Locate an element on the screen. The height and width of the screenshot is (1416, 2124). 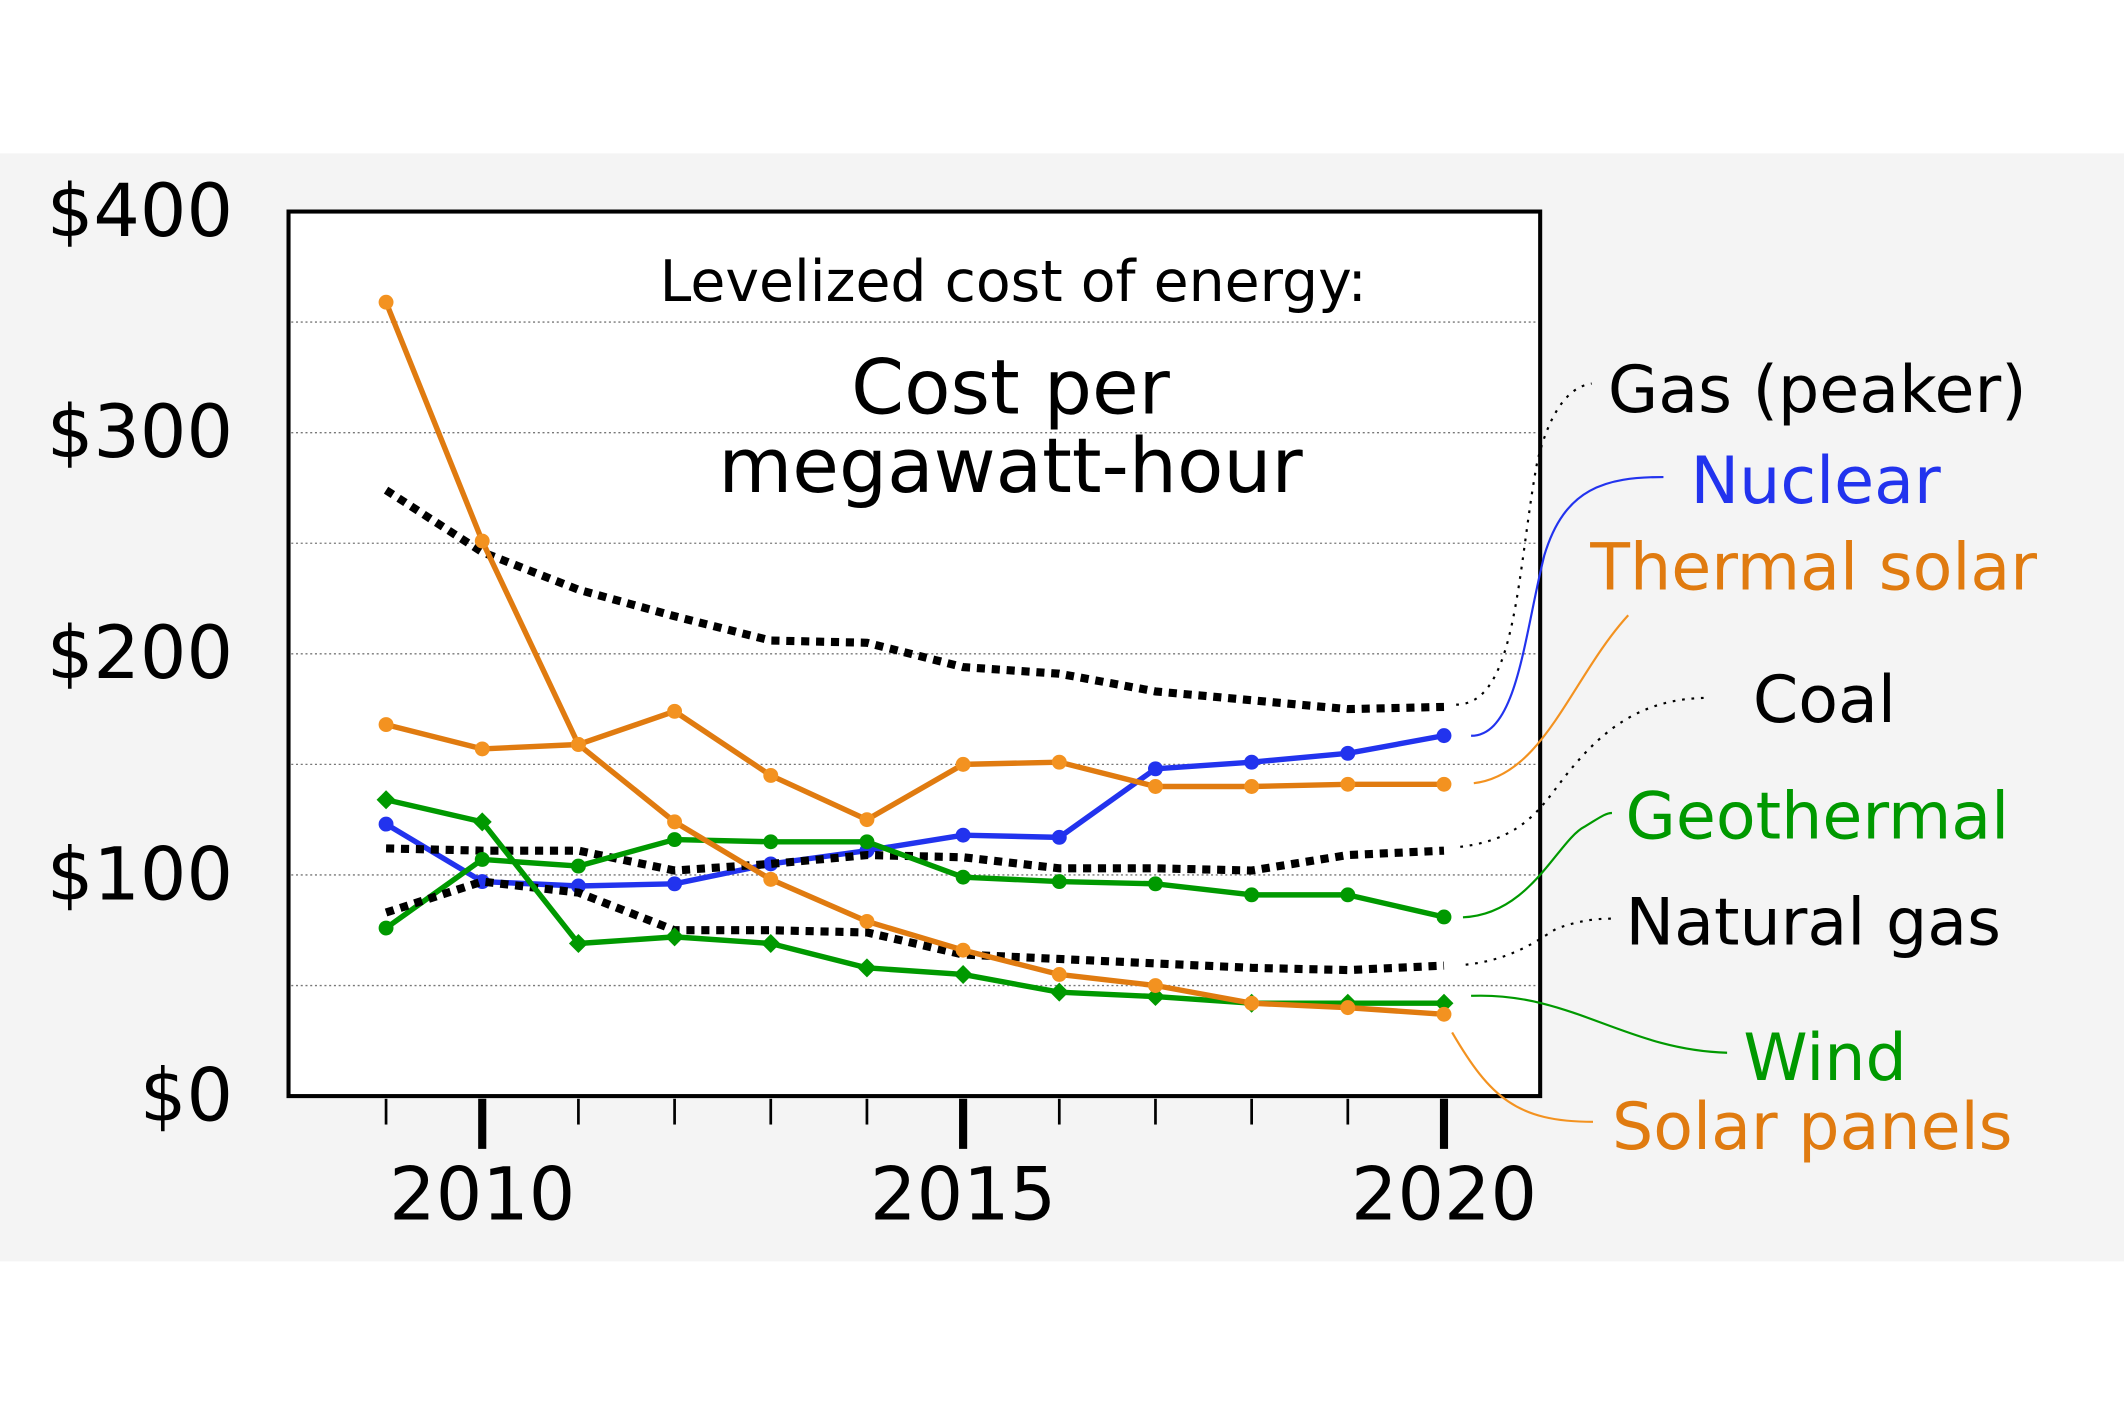
leader-wind is located at coordinates (1599, 1024).